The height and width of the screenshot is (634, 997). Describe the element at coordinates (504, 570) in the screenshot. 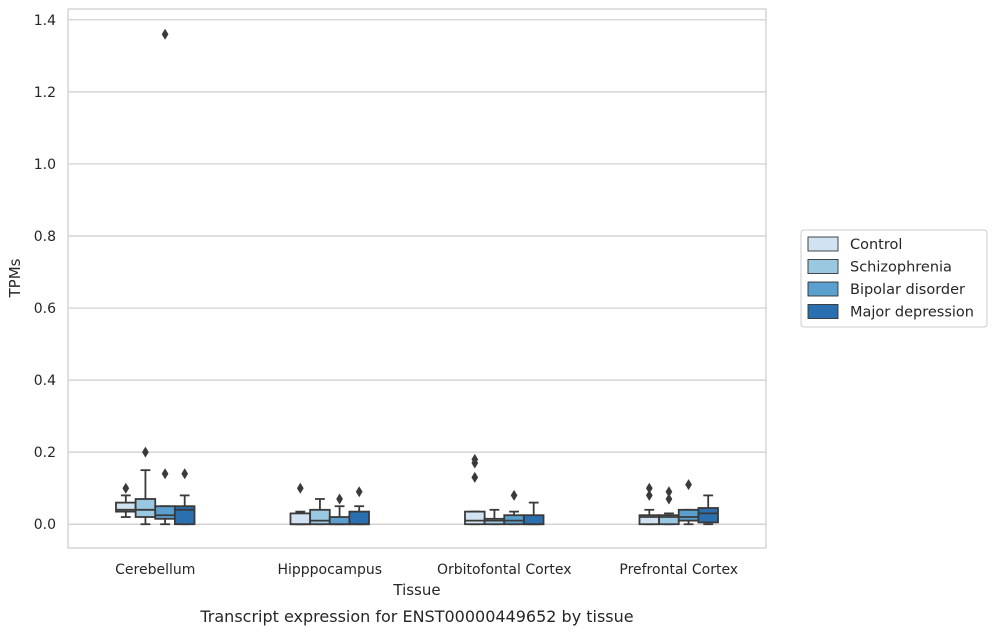

I see `x-tick-label: Orbitofontal Cortex` at that location.